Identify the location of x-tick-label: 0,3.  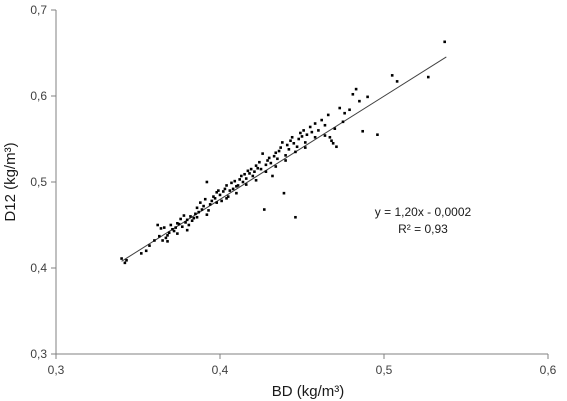
(56, 370).